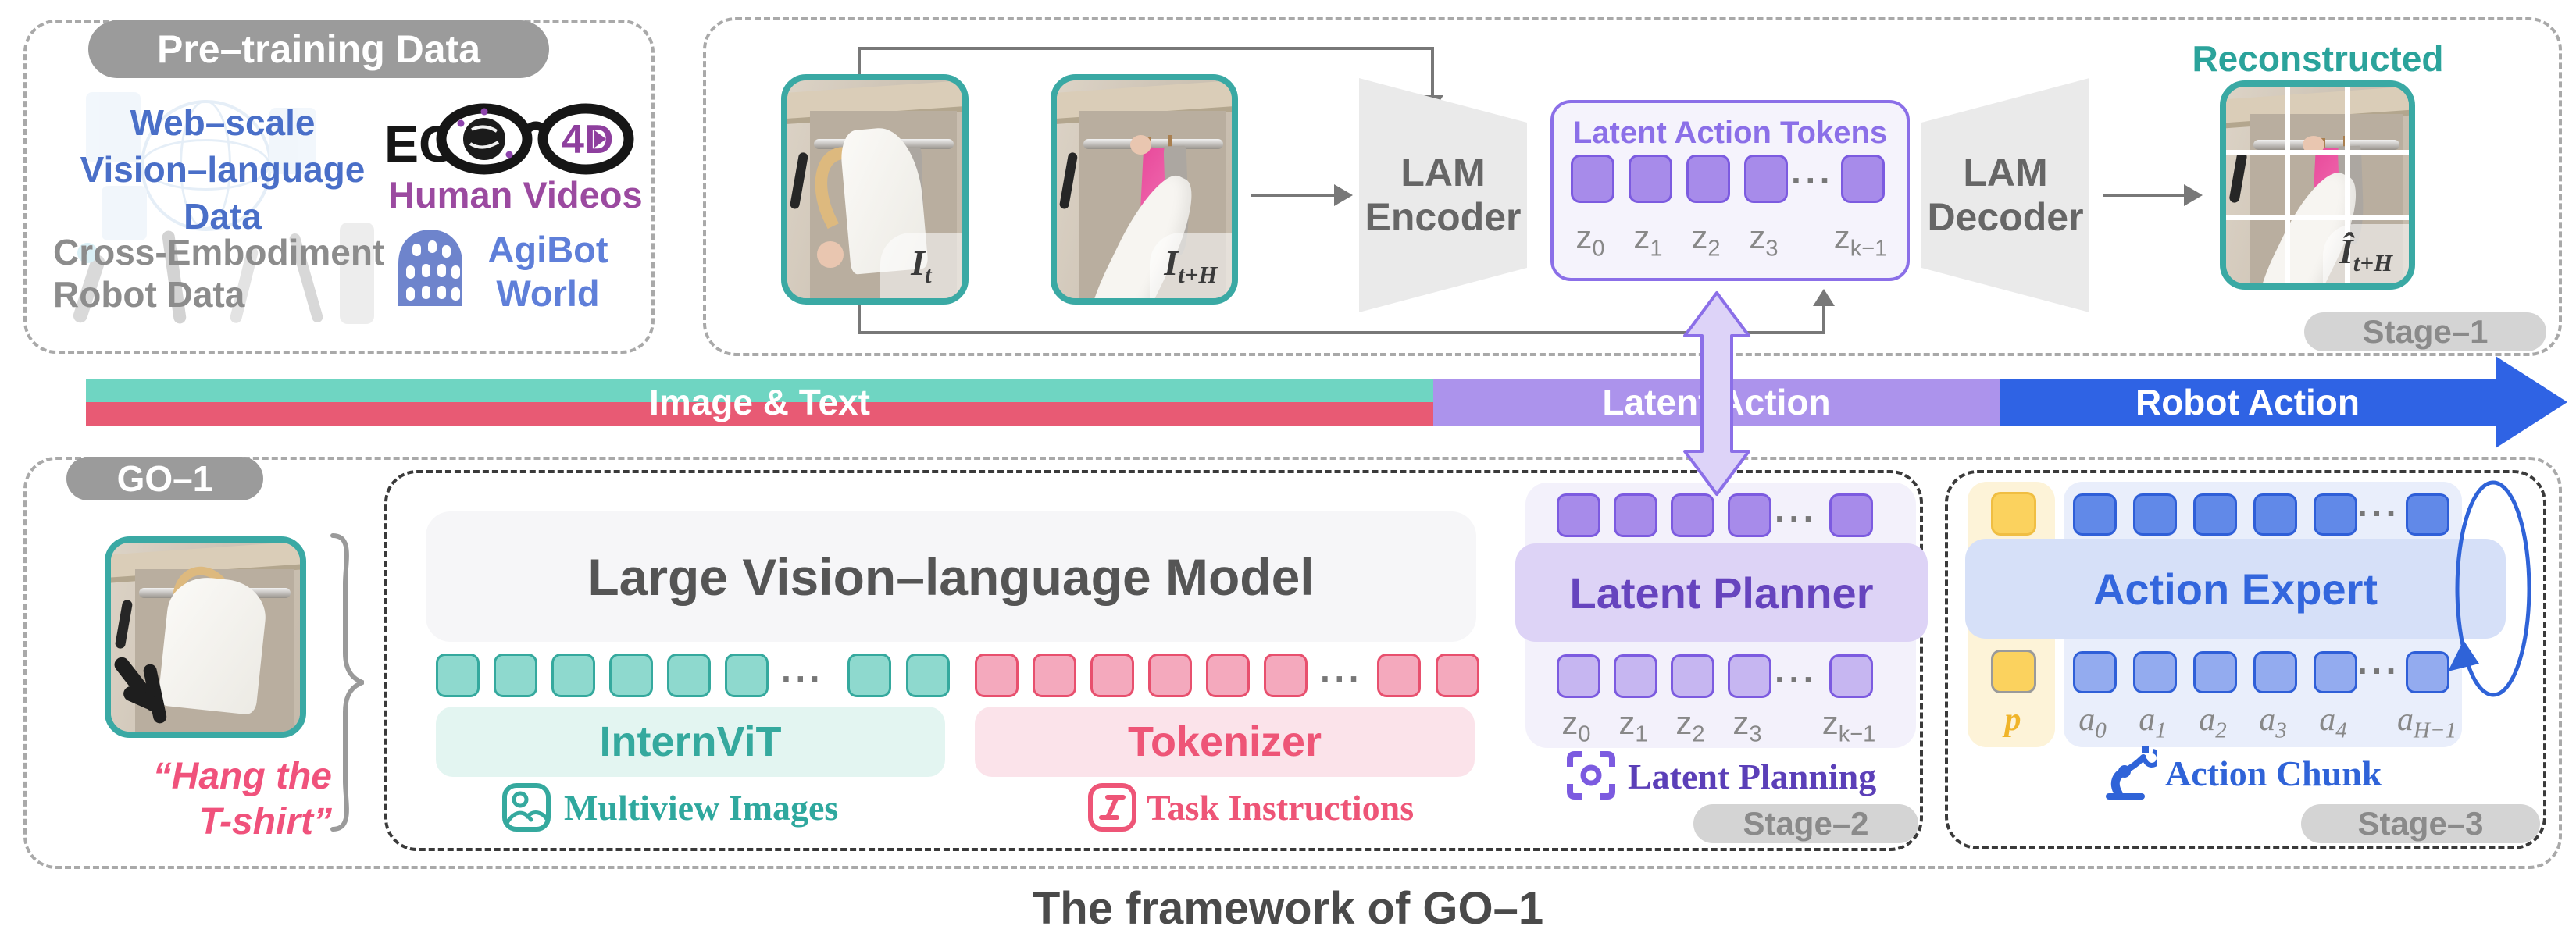  Describe the element at coordinates (2245, 659) in the screenshot. I see `stage3-panel` at that location.